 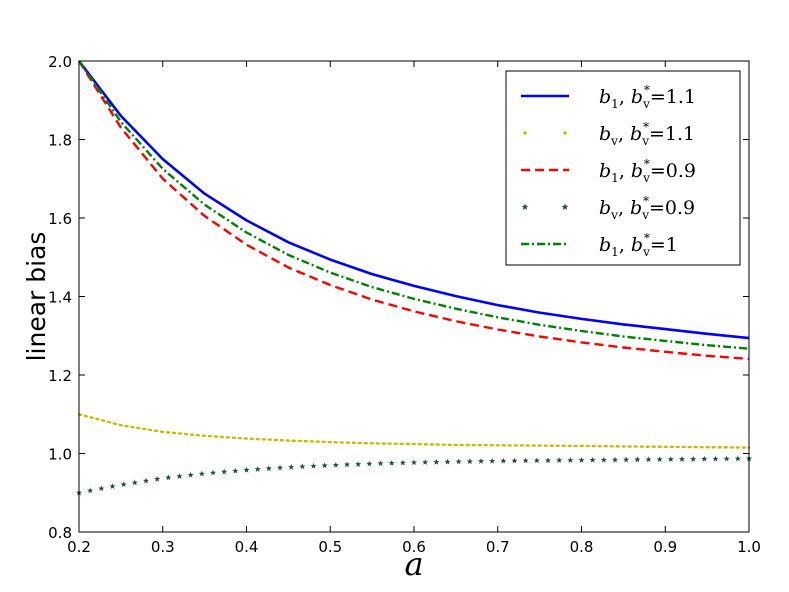 What do you see at coordinates (60, 219) in the screenshot?
I see `y-tick-label: 1.6` at bounding box center [60, 219].